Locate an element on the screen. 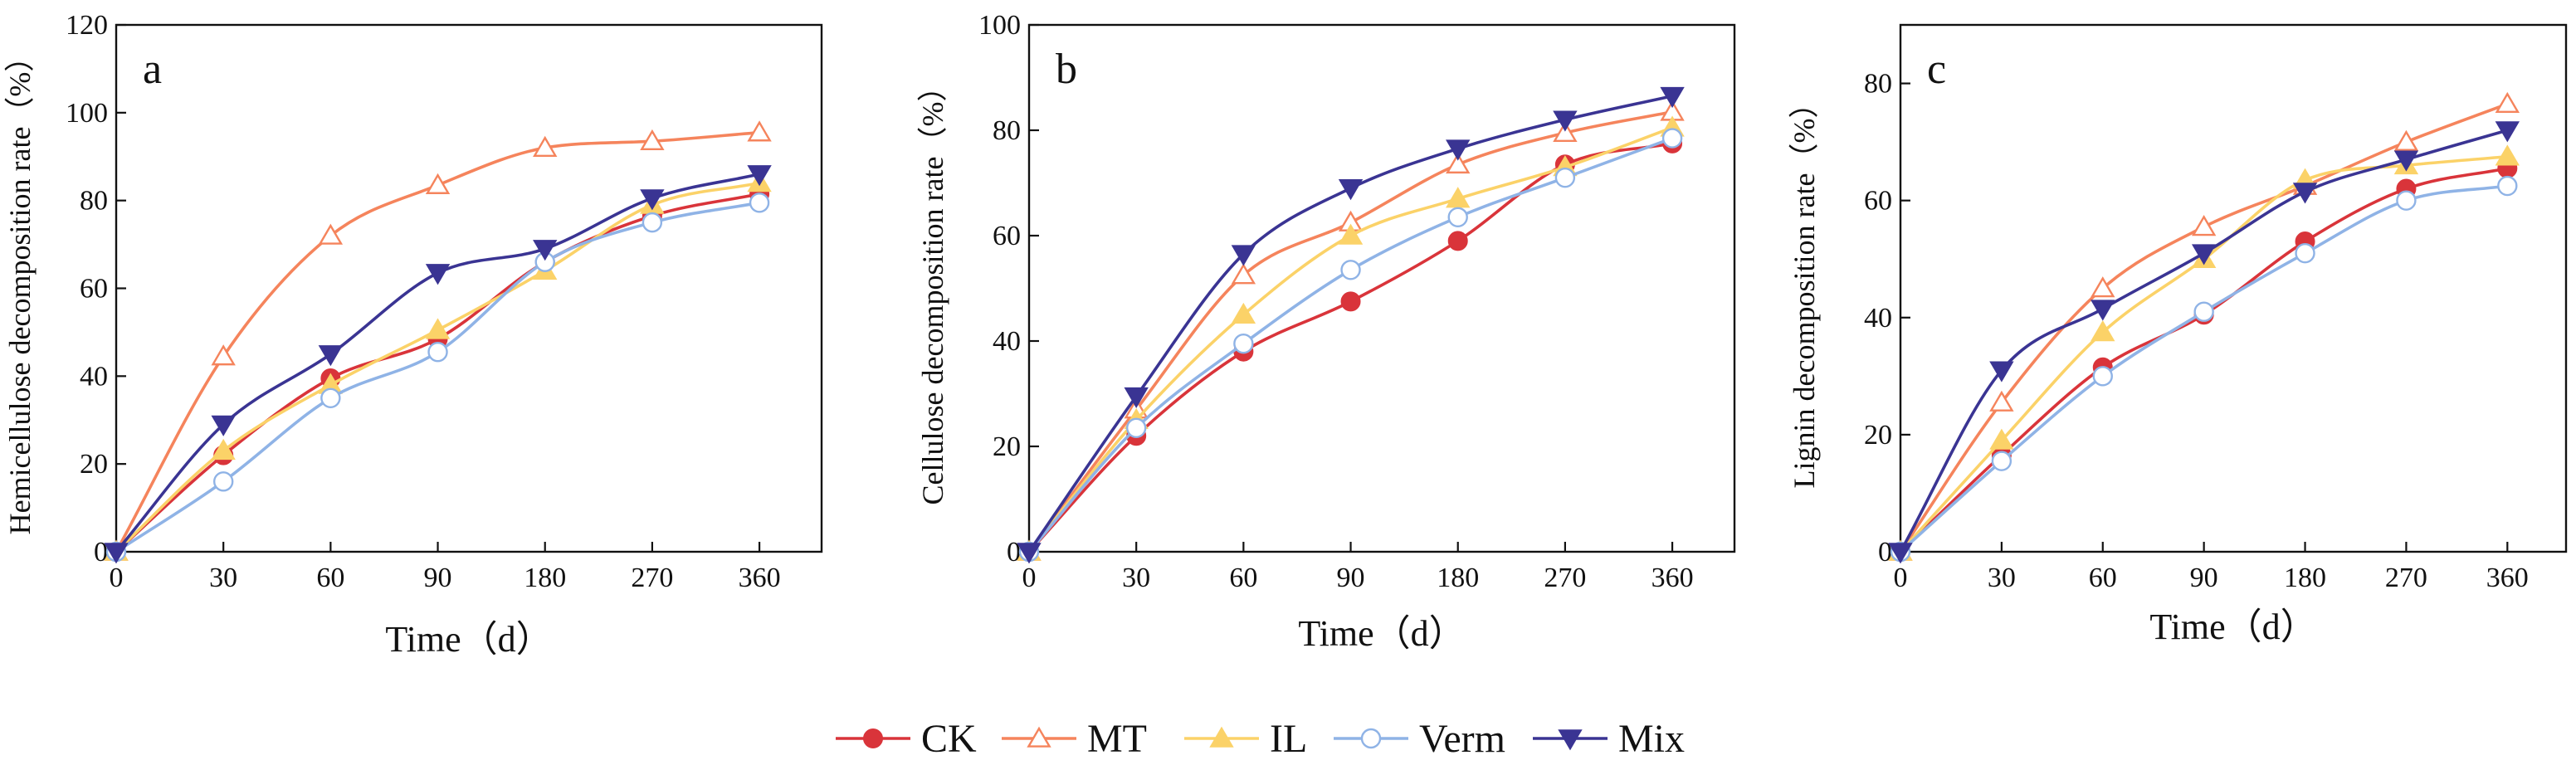 This screenshot has width=2576, height=765. legend-label: CK is located at coordinates (949, 739).